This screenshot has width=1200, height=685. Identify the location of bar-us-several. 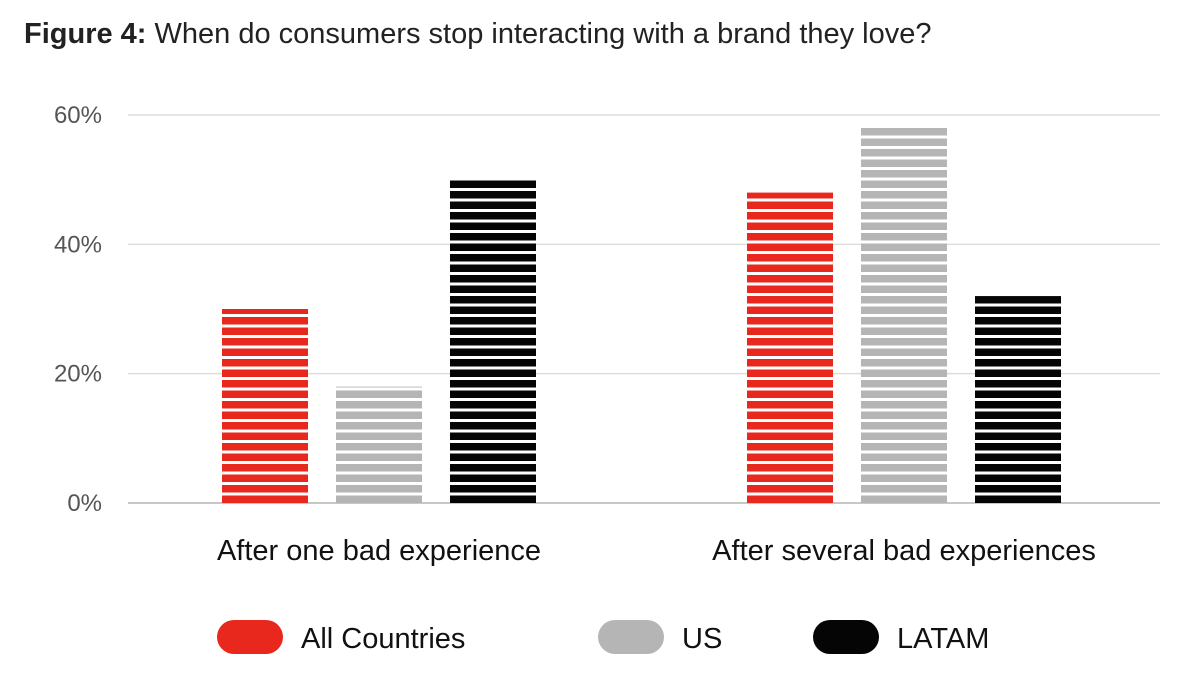
(904, 315).